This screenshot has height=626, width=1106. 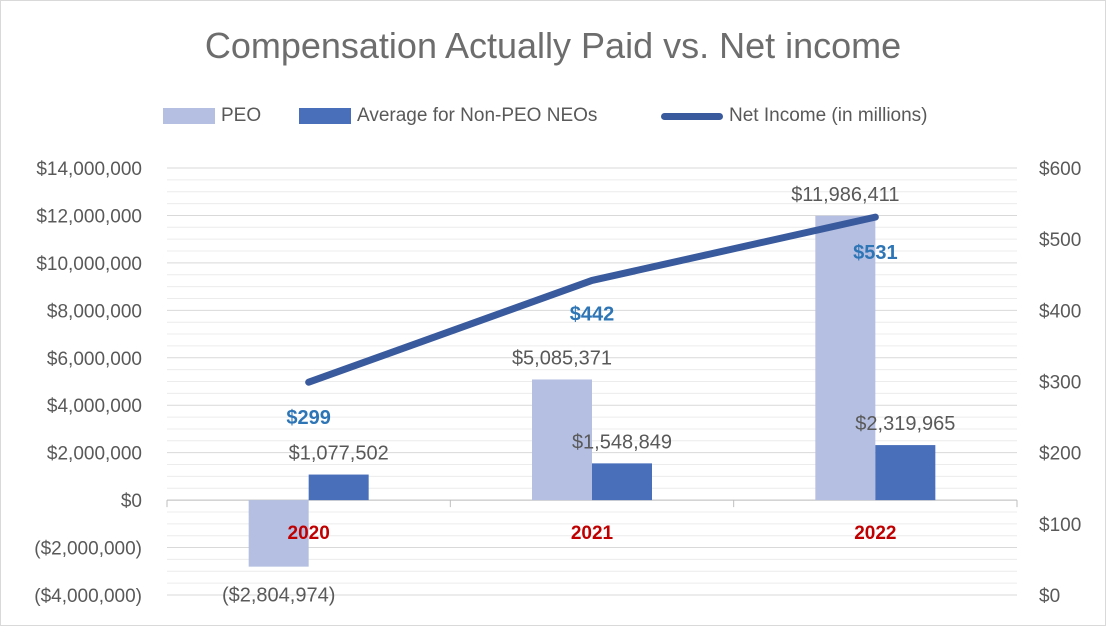 I want to click on data-label-peo: ($2,804,974), so click(x=278, y=596).